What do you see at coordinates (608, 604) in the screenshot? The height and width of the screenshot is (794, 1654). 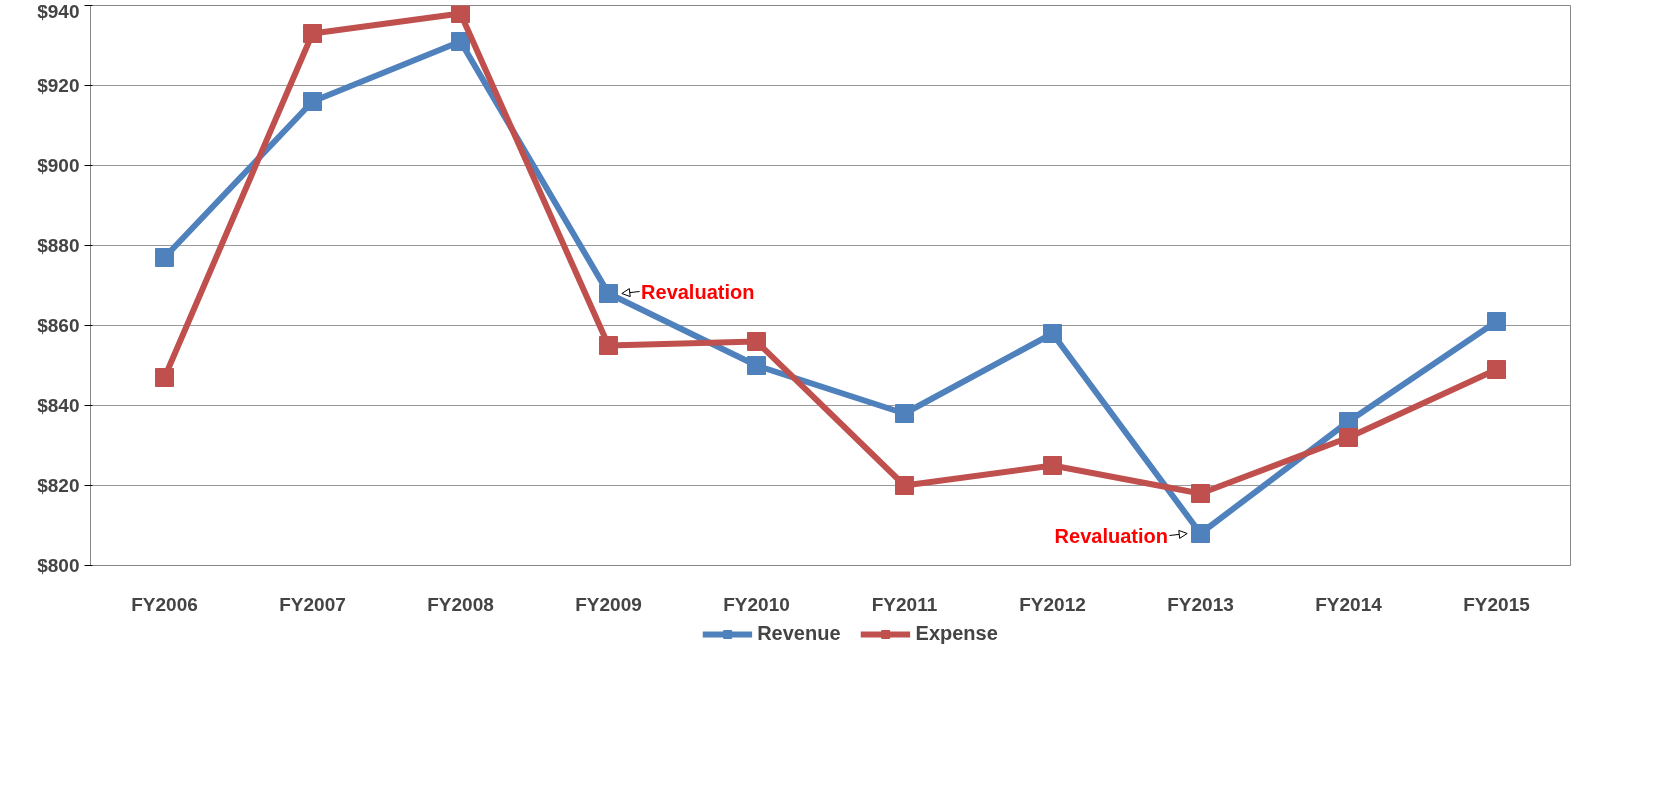 I see `x-tick-label: FY2009` at bounding box center [608, 604].